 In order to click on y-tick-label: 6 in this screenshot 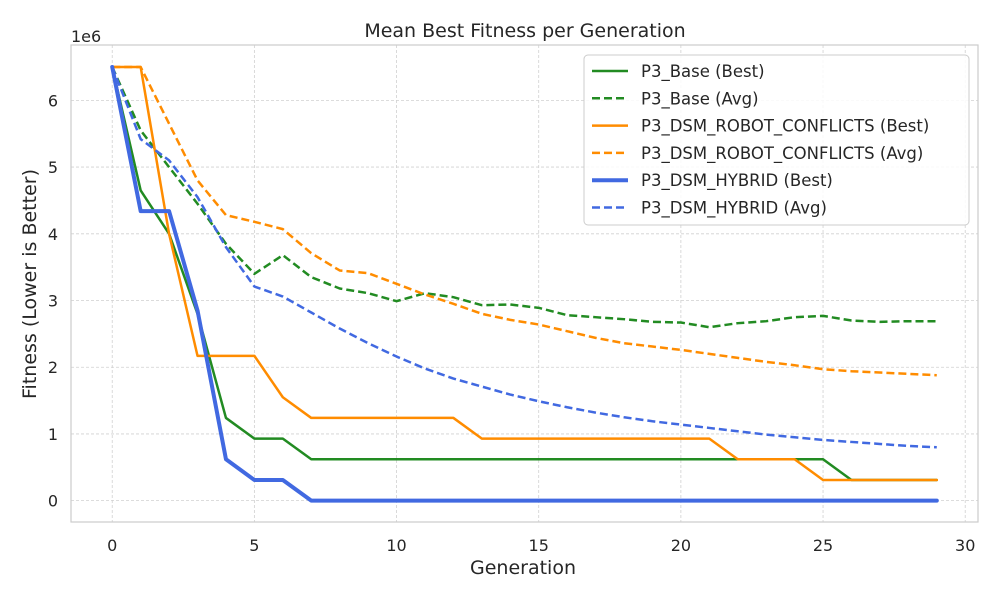, I will do `click(53, 100)`.